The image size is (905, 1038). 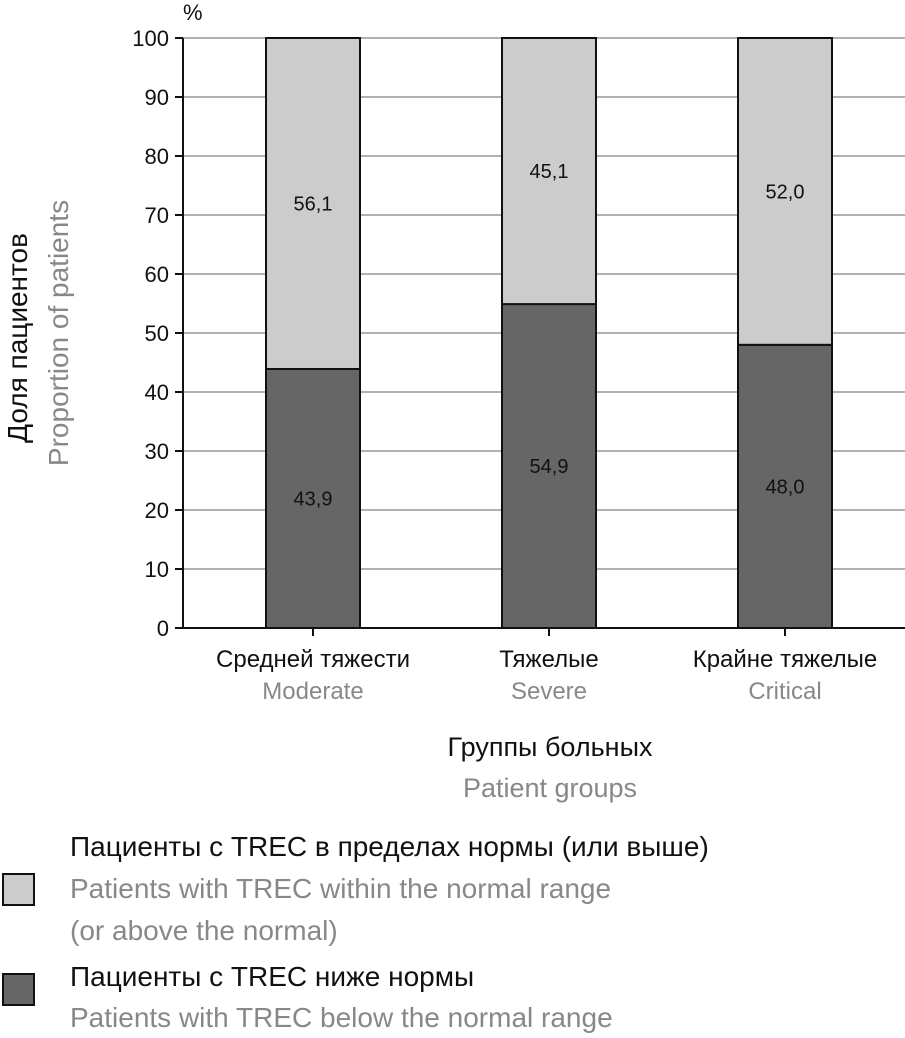 I want to click on y-tick-label: 90, so click(x=157, y=97).